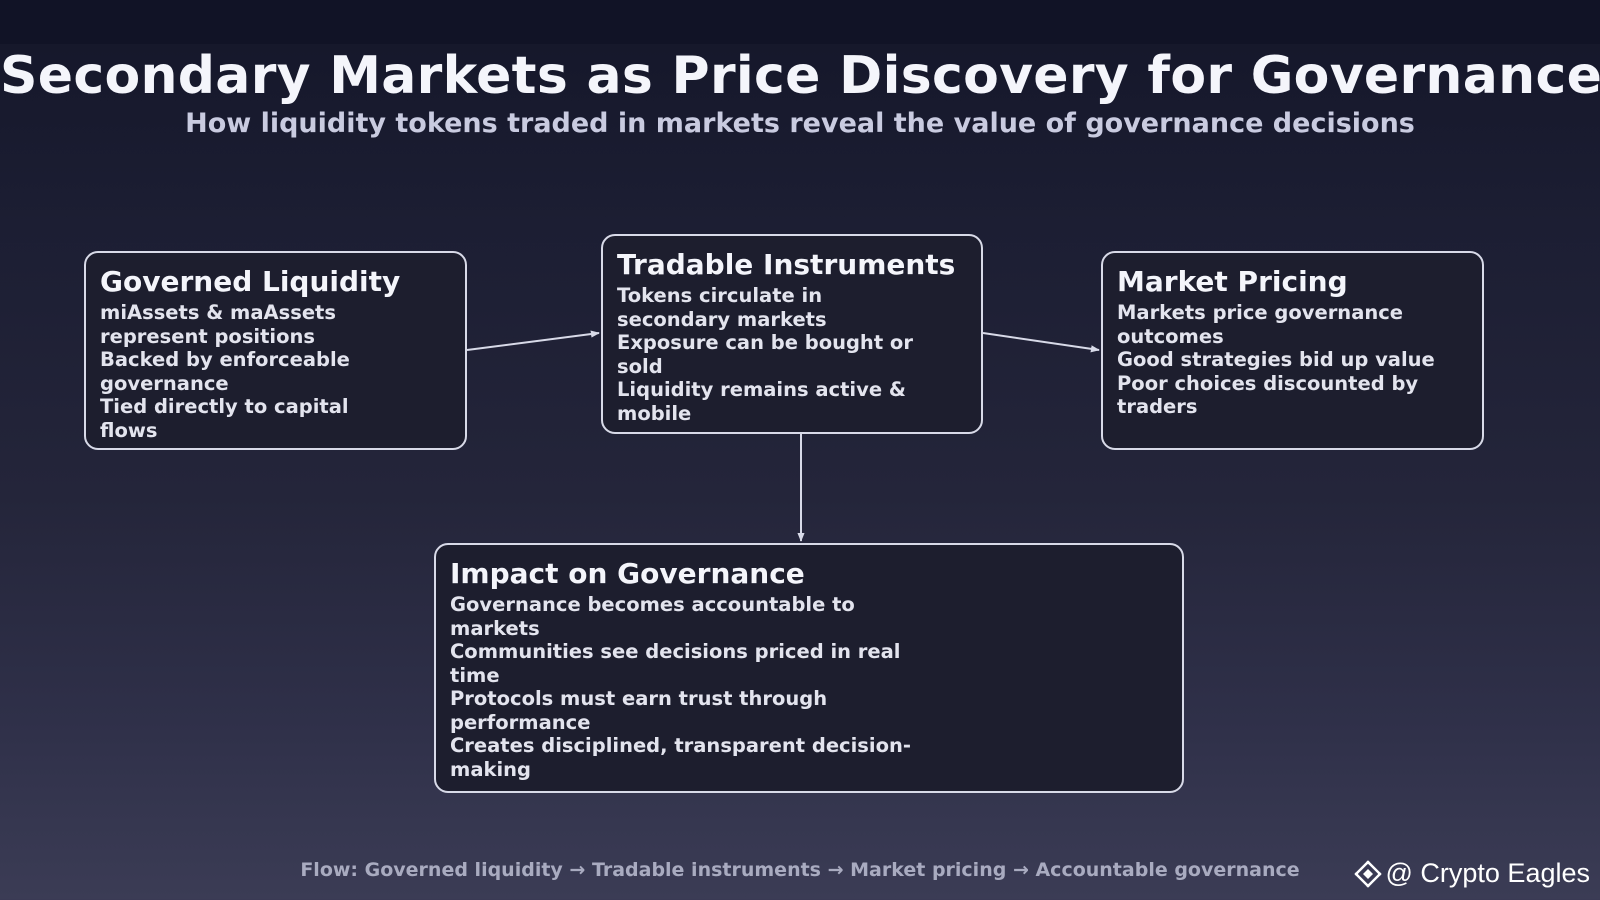  Describe the element at coordinates (1488, 873) in the screenshot. I see `watermark-text: @ Crypto Eagles` at that location.